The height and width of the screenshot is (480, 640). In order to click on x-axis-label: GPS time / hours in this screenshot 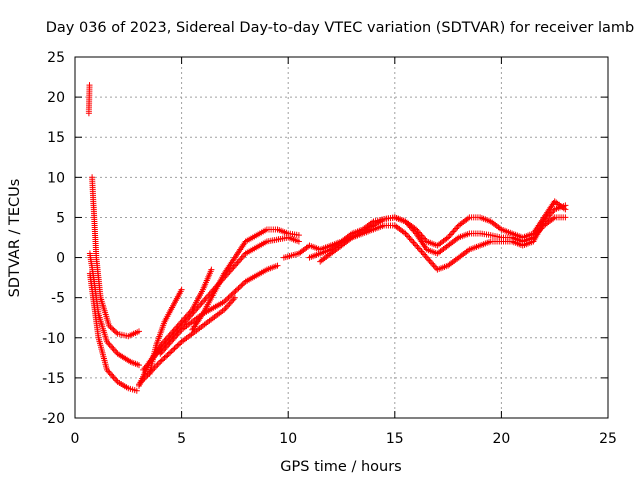, I will do `click(340, 467)`.